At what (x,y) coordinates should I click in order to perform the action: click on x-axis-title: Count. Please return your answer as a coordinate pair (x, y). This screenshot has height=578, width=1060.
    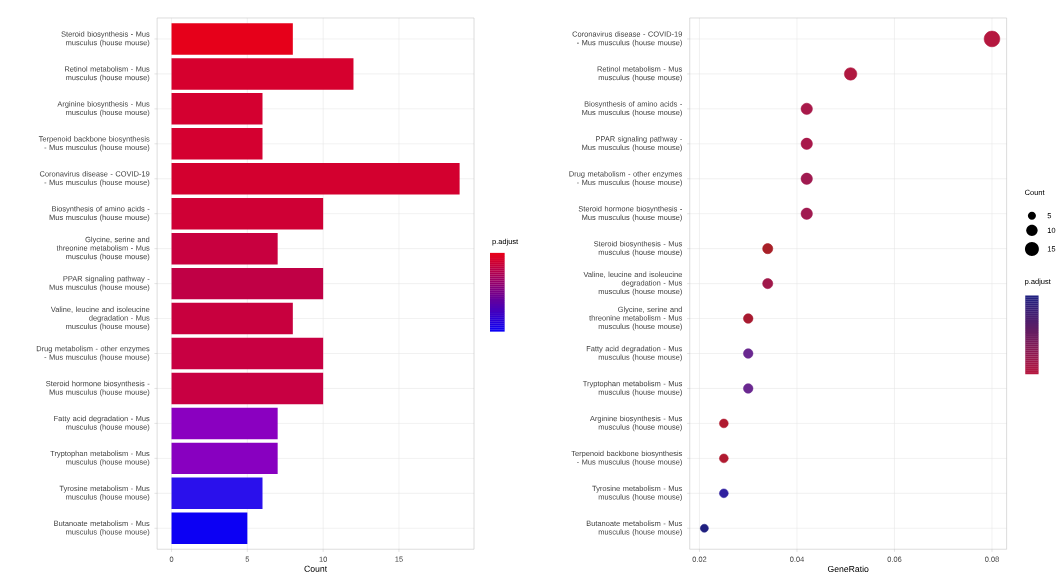
    Looking at the image, I should click on (316, 568).